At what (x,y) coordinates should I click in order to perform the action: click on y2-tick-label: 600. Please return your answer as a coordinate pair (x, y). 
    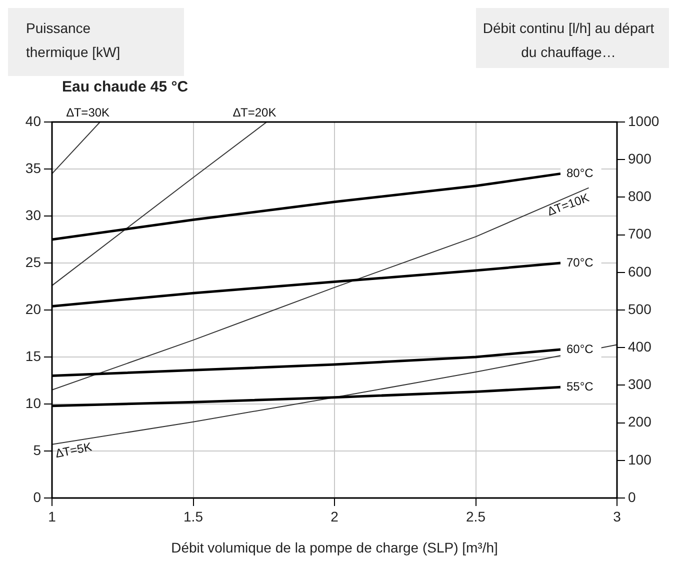
    Looking at the image, I should click on (640, 271).